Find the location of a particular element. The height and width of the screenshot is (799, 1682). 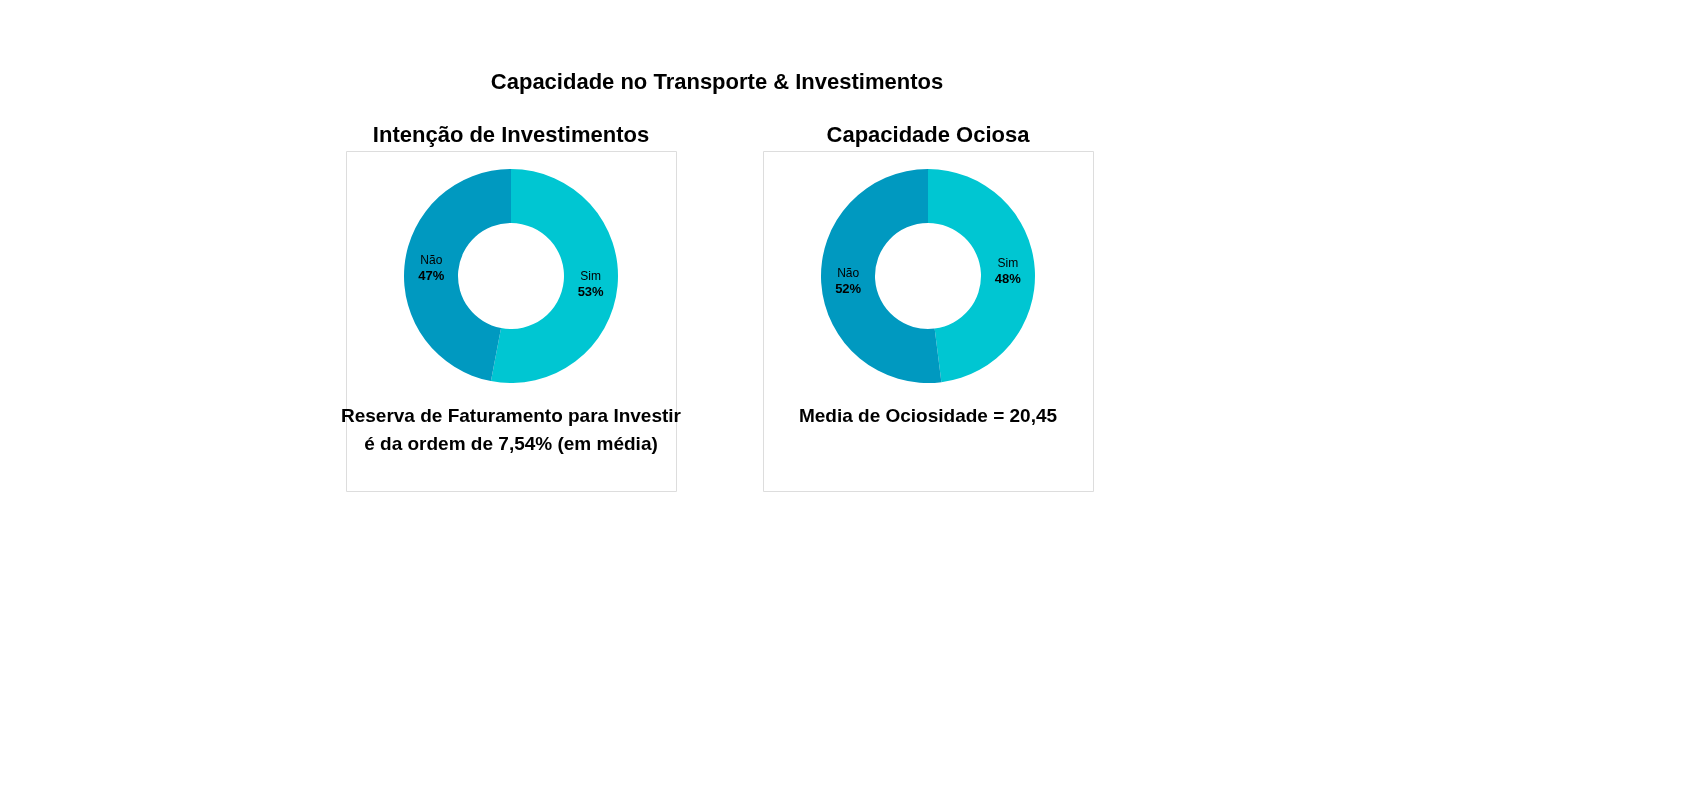

text: Reserva de Faturamento para Investir is located at coordinates (511, 415).